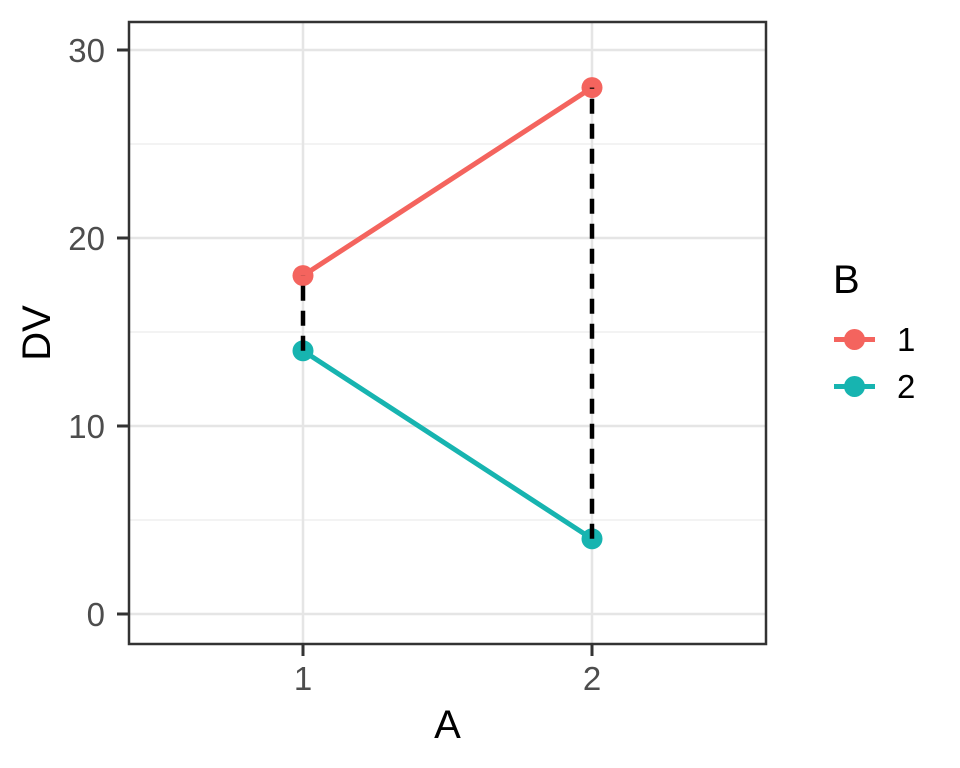 This screenshot has width=960, height=768. I want to click on y-axis-title: DV, so click(37, 333).